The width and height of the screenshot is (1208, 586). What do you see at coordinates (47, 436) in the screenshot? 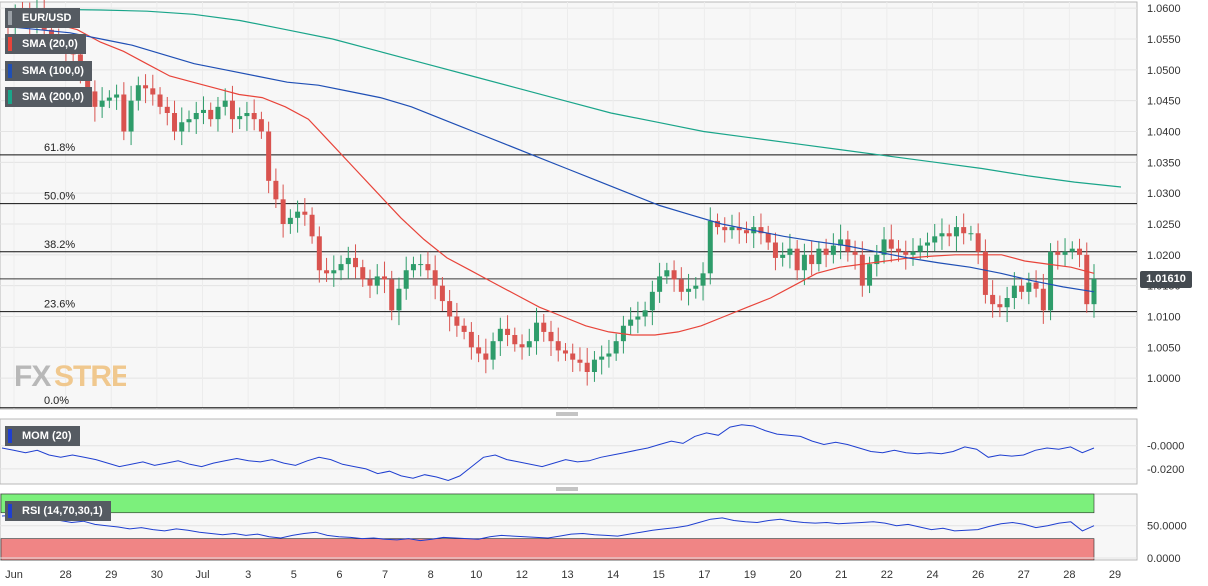
I see `legend-mom-label: MOM (20)` at bounding box center [47, 436].